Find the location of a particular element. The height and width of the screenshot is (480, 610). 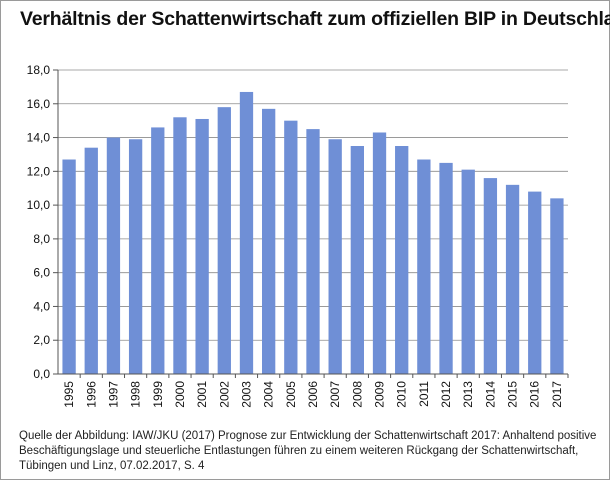

x-tick-label: 2004 is located at coordinates (269, 394).